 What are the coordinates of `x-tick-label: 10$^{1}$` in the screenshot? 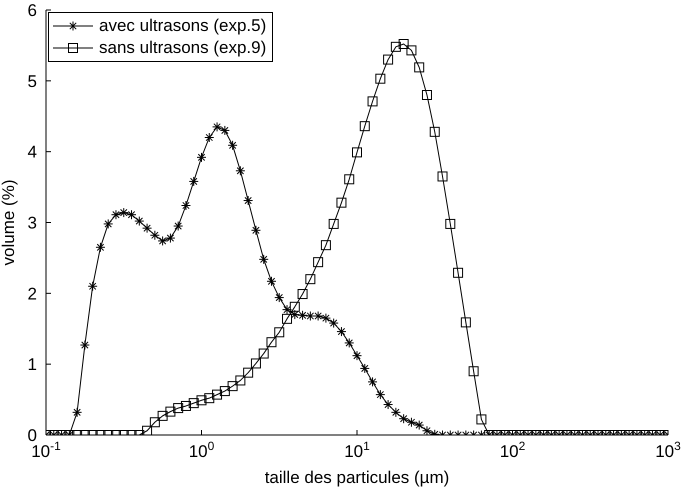 It's located at (357, 450).